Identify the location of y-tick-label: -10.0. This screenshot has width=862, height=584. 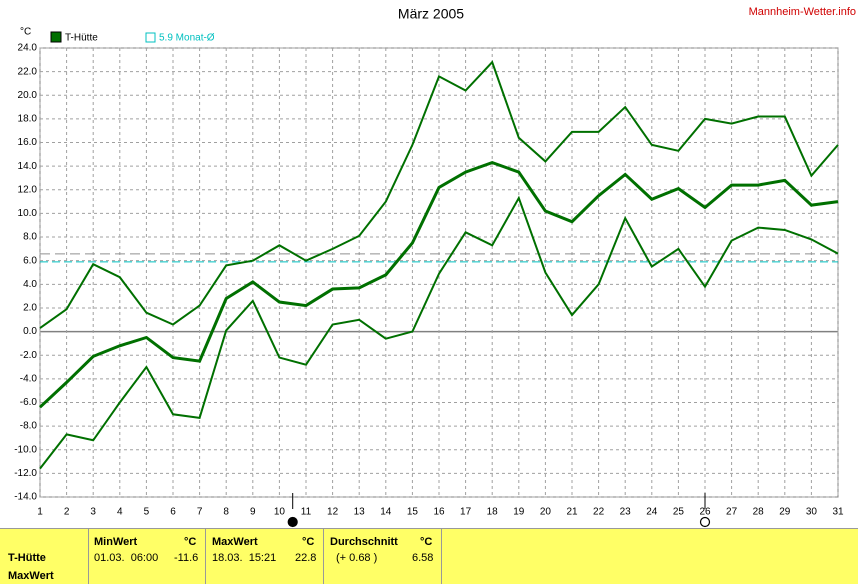
(25, 449).